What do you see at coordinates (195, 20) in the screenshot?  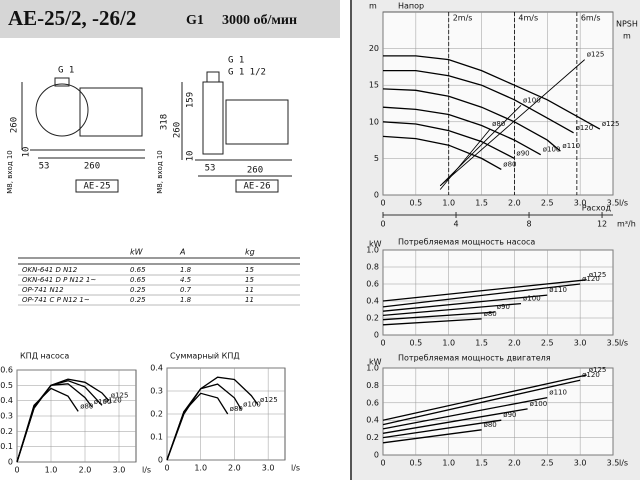 I see `header-connection: G1` at bounding box center [195, 20].